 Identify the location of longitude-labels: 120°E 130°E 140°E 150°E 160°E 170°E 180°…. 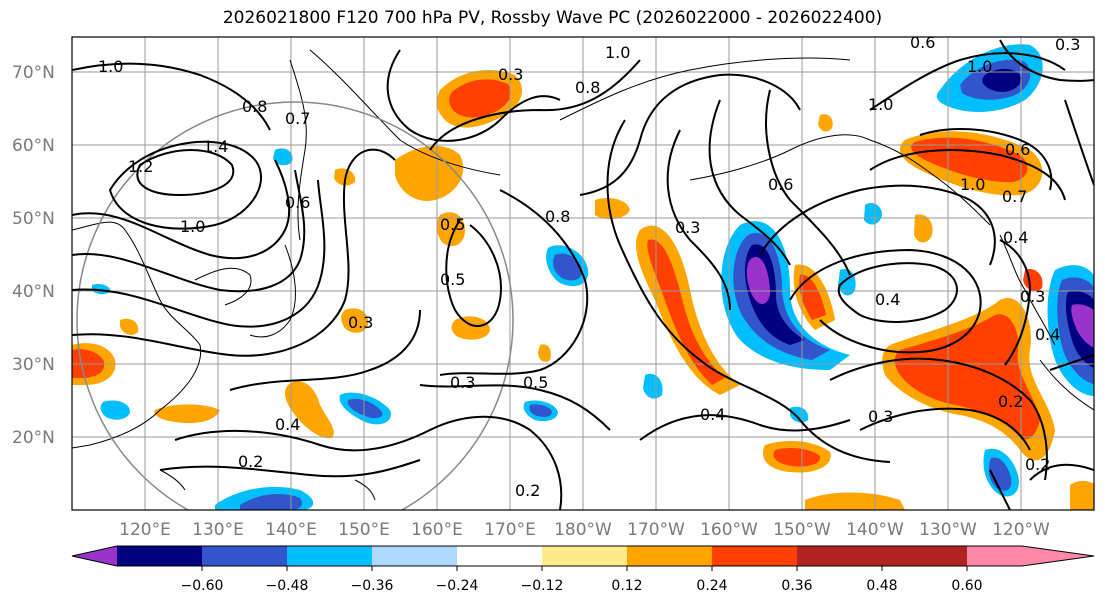
(584, 530).